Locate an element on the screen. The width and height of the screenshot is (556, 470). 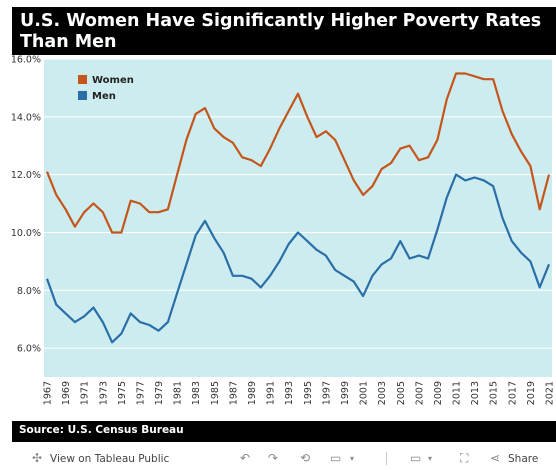
device-icon: ▭ is located at coordinates (416, 458).